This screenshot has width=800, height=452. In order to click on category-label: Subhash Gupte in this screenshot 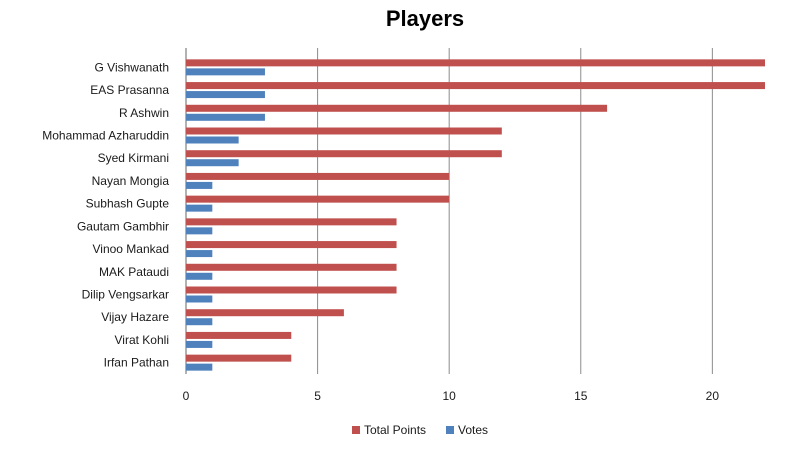, I will do `click(128, 204)`.